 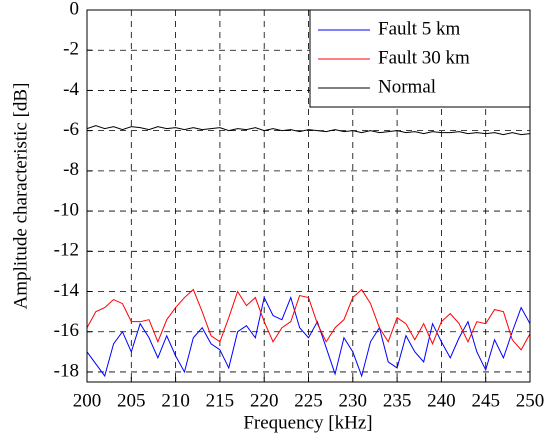 I want to click on x-axis-label: Frequency [kHz], so click(x=307, y=422).